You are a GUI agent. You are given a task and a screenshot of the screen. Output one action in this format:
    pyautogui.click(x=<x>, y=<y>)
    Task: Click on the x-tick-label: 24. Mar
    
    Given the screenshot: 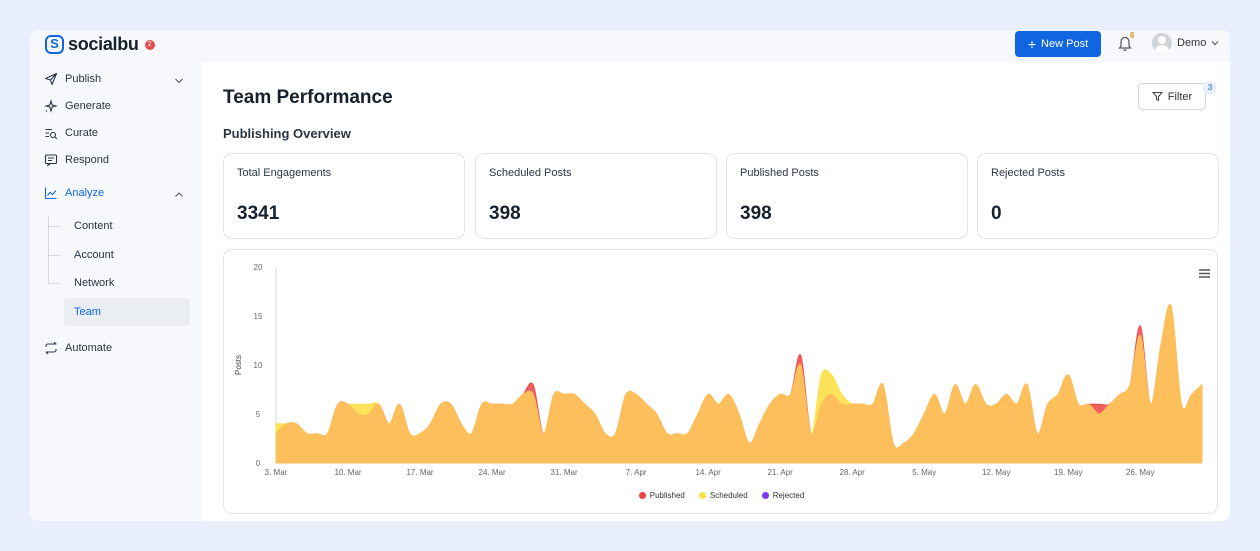 What is the action you would take?
    pyautogui.click(x=492, y=472)
    